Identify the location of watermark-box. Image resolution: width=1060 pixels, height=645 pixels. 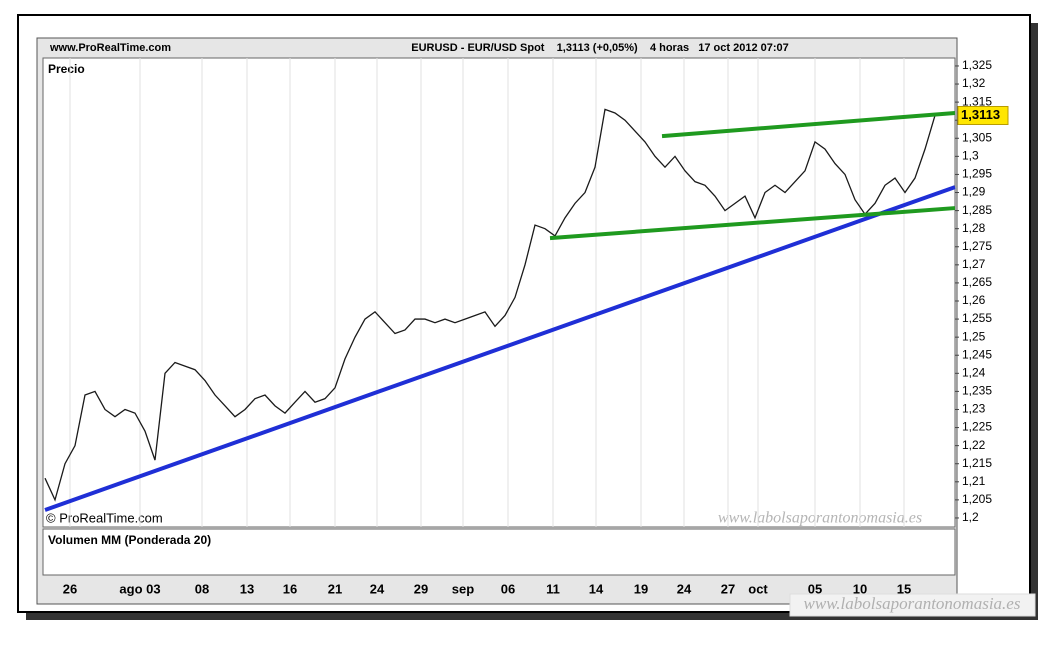
(912, 605).